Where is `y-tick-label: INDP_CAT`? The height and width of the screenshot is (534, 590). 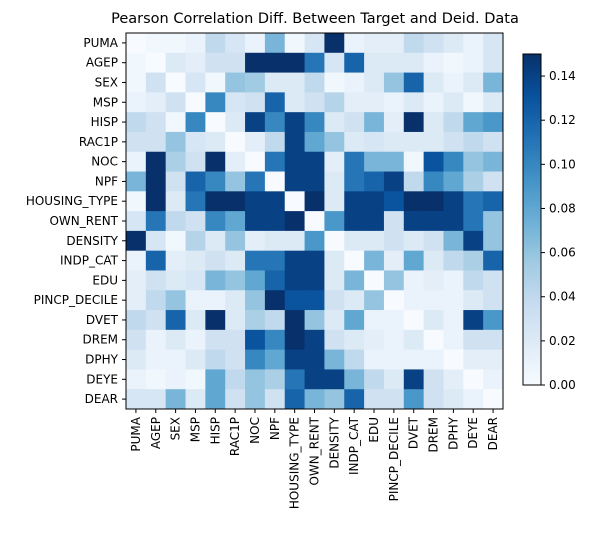
y-tick-label: INDP_CAT is located at coordinates (89, 261).